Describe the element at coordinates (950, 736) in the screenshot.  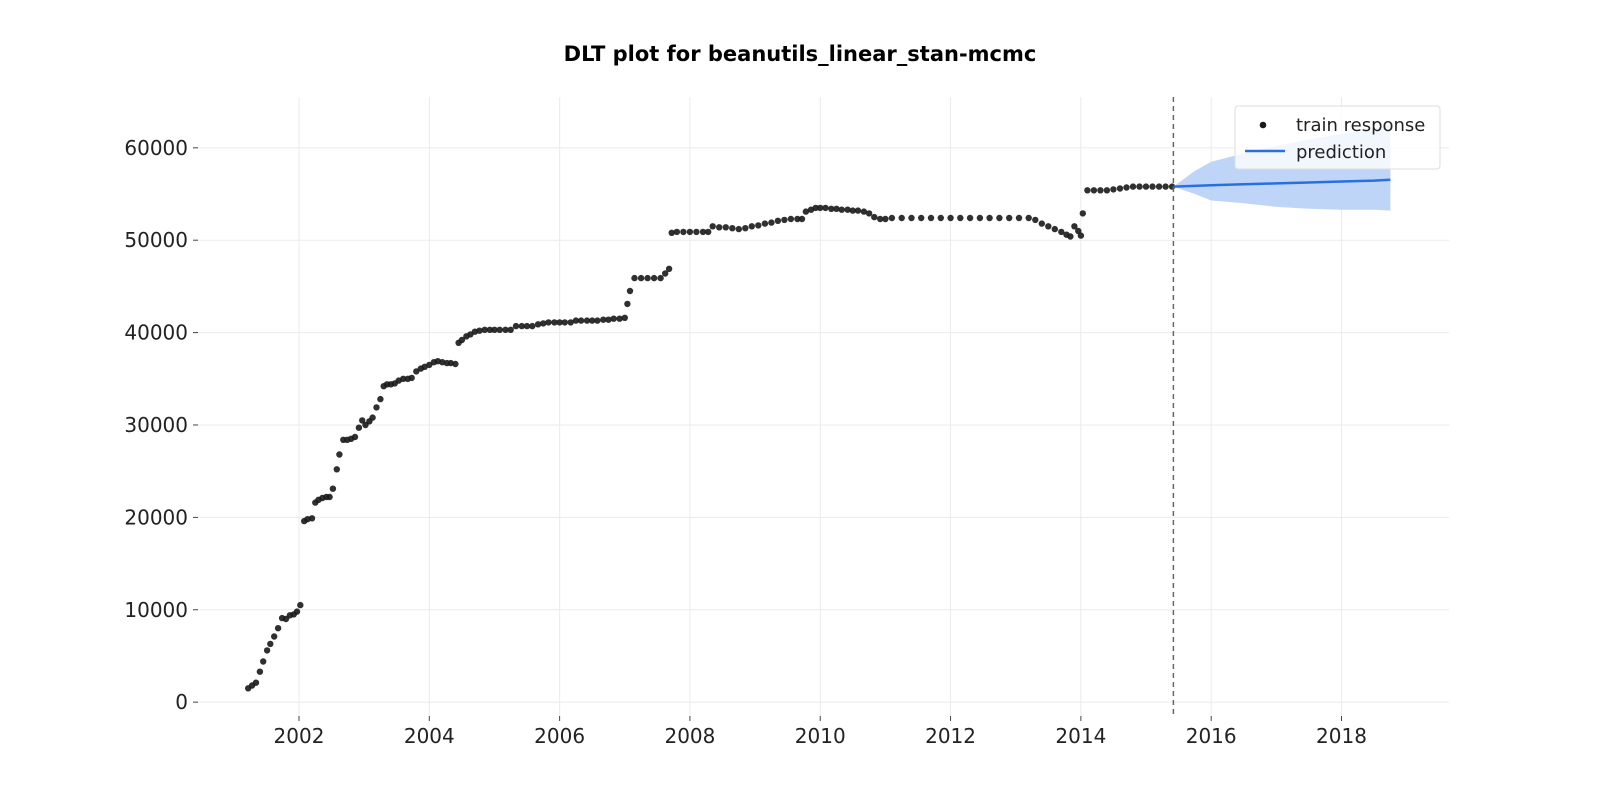
I see `x-tick-label: 2012` at that location.